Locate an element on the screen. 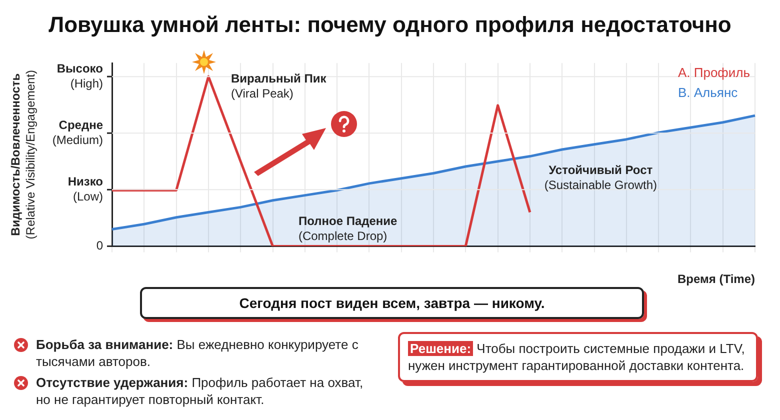 The image size is (780, 420). text: Видимость/Вовлеченность (Relative Visibility/Engagement) is located at coordinates (23, 155).